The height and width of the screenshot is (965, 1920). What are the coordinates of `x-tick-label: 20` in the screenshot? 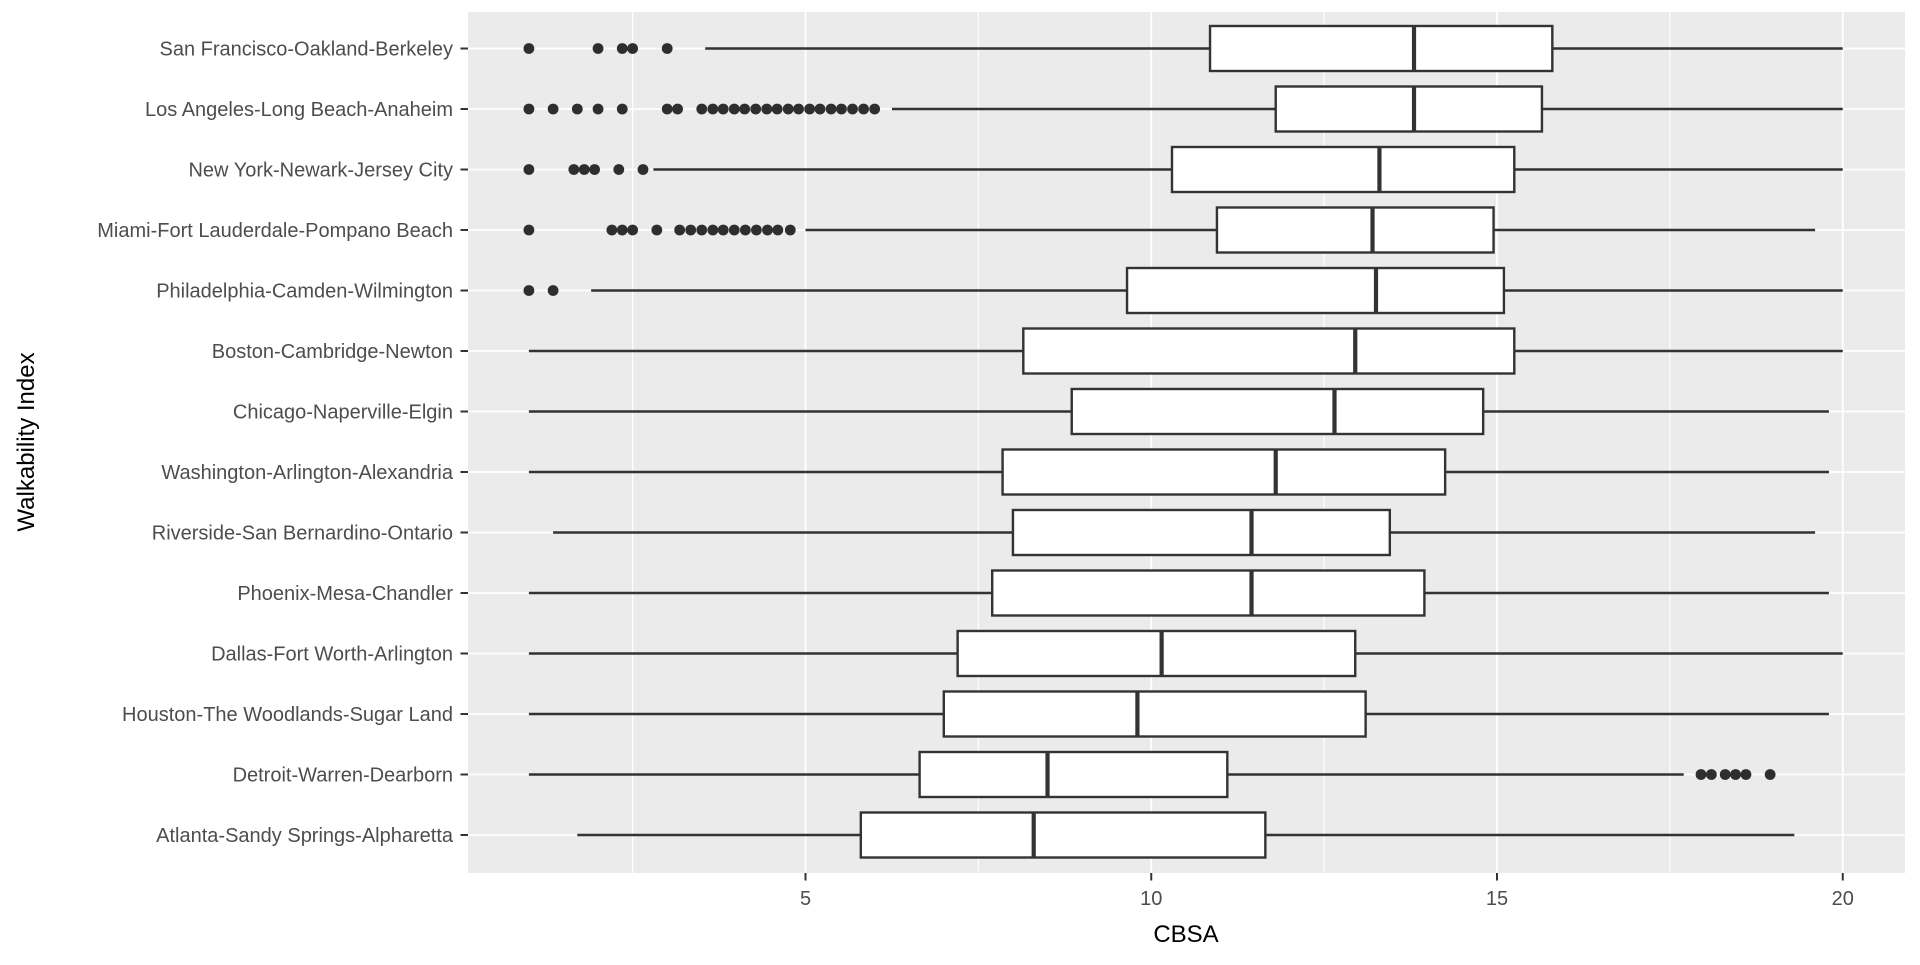 It's located at (1843, 899).